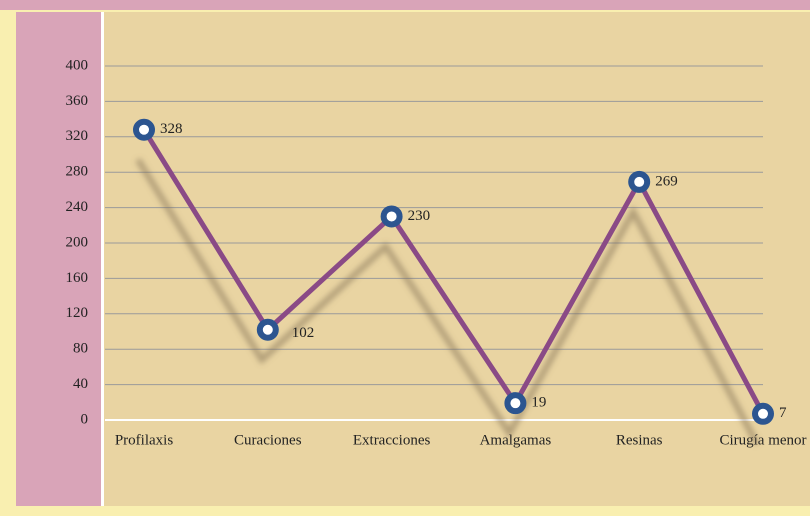 The image size is (810, 516). Describe the element at coordinates (59, 259) in the screenshot. I see `axis-panel` at that location.